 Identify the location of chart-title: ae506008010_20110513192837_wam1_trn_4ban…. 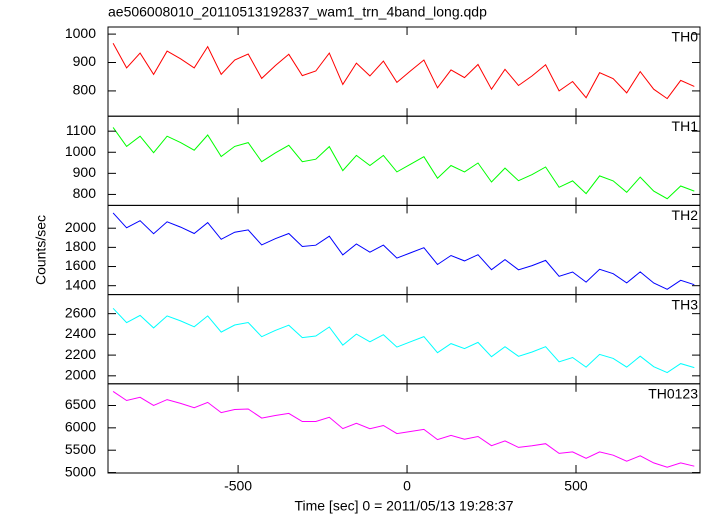
(297, 12).